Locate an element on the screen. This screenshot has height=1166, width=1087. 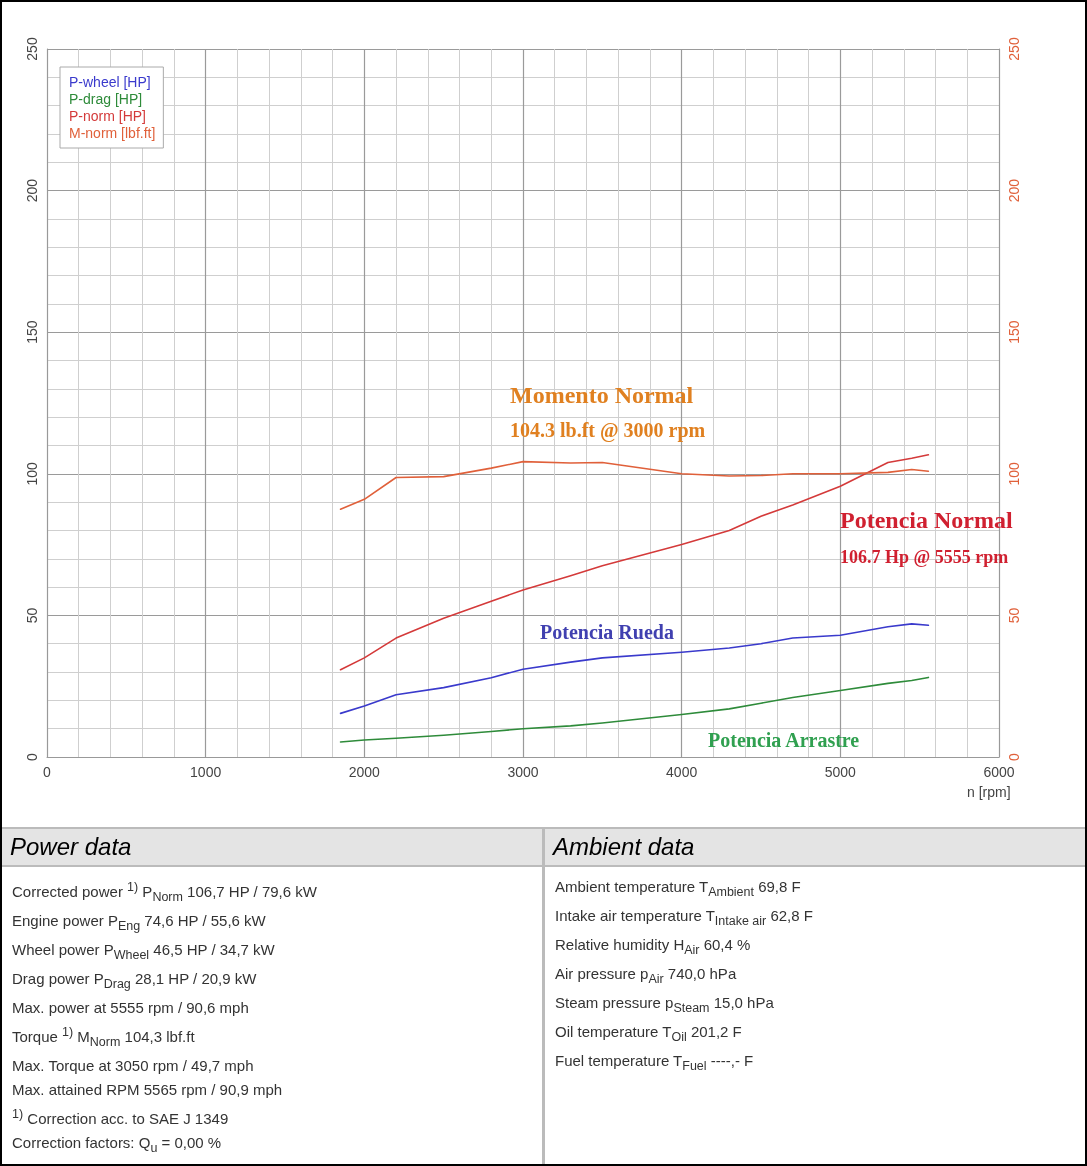
text: Max. power at 5555 rpm / 90,6 mph is located at coordinates (131, 1008).